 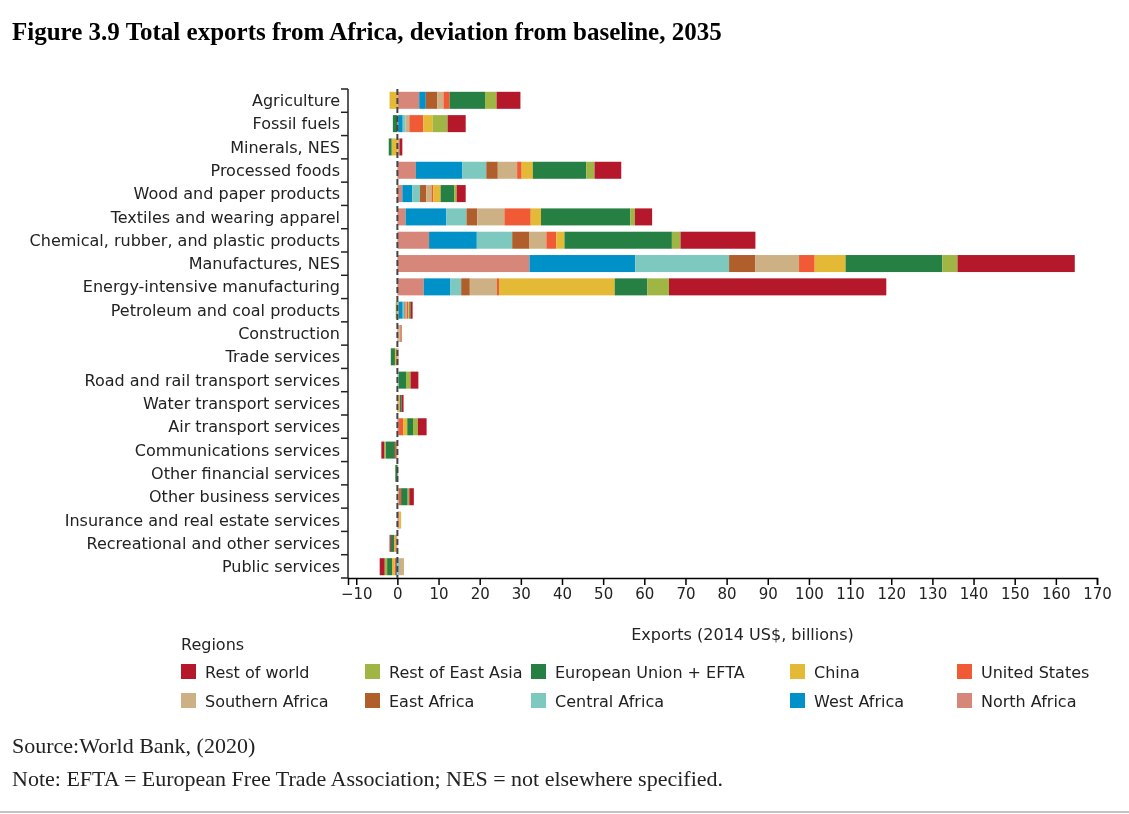 I want to click on y-tick-label: Communications services, so click(x=237, y=450).